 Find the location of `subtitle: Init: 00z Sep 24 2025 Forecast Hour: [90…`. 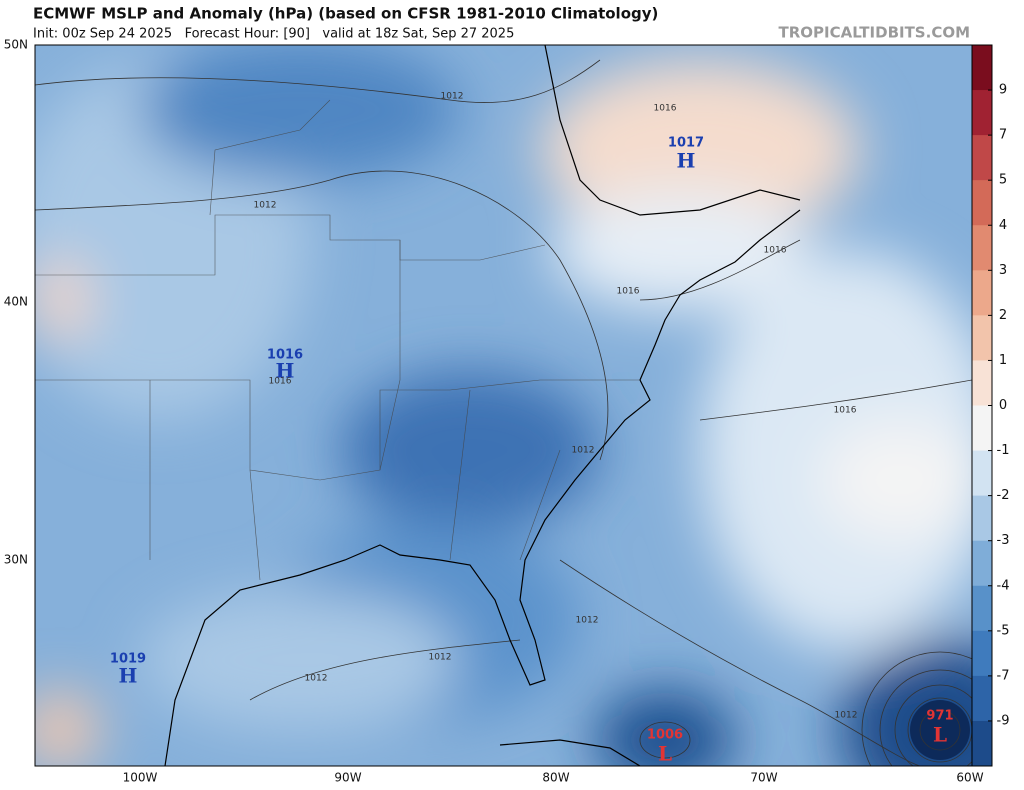

subtitle: Init: 00z Sep 24 2025 Forecast Hour: [90… is located at coordinates (273, 34).